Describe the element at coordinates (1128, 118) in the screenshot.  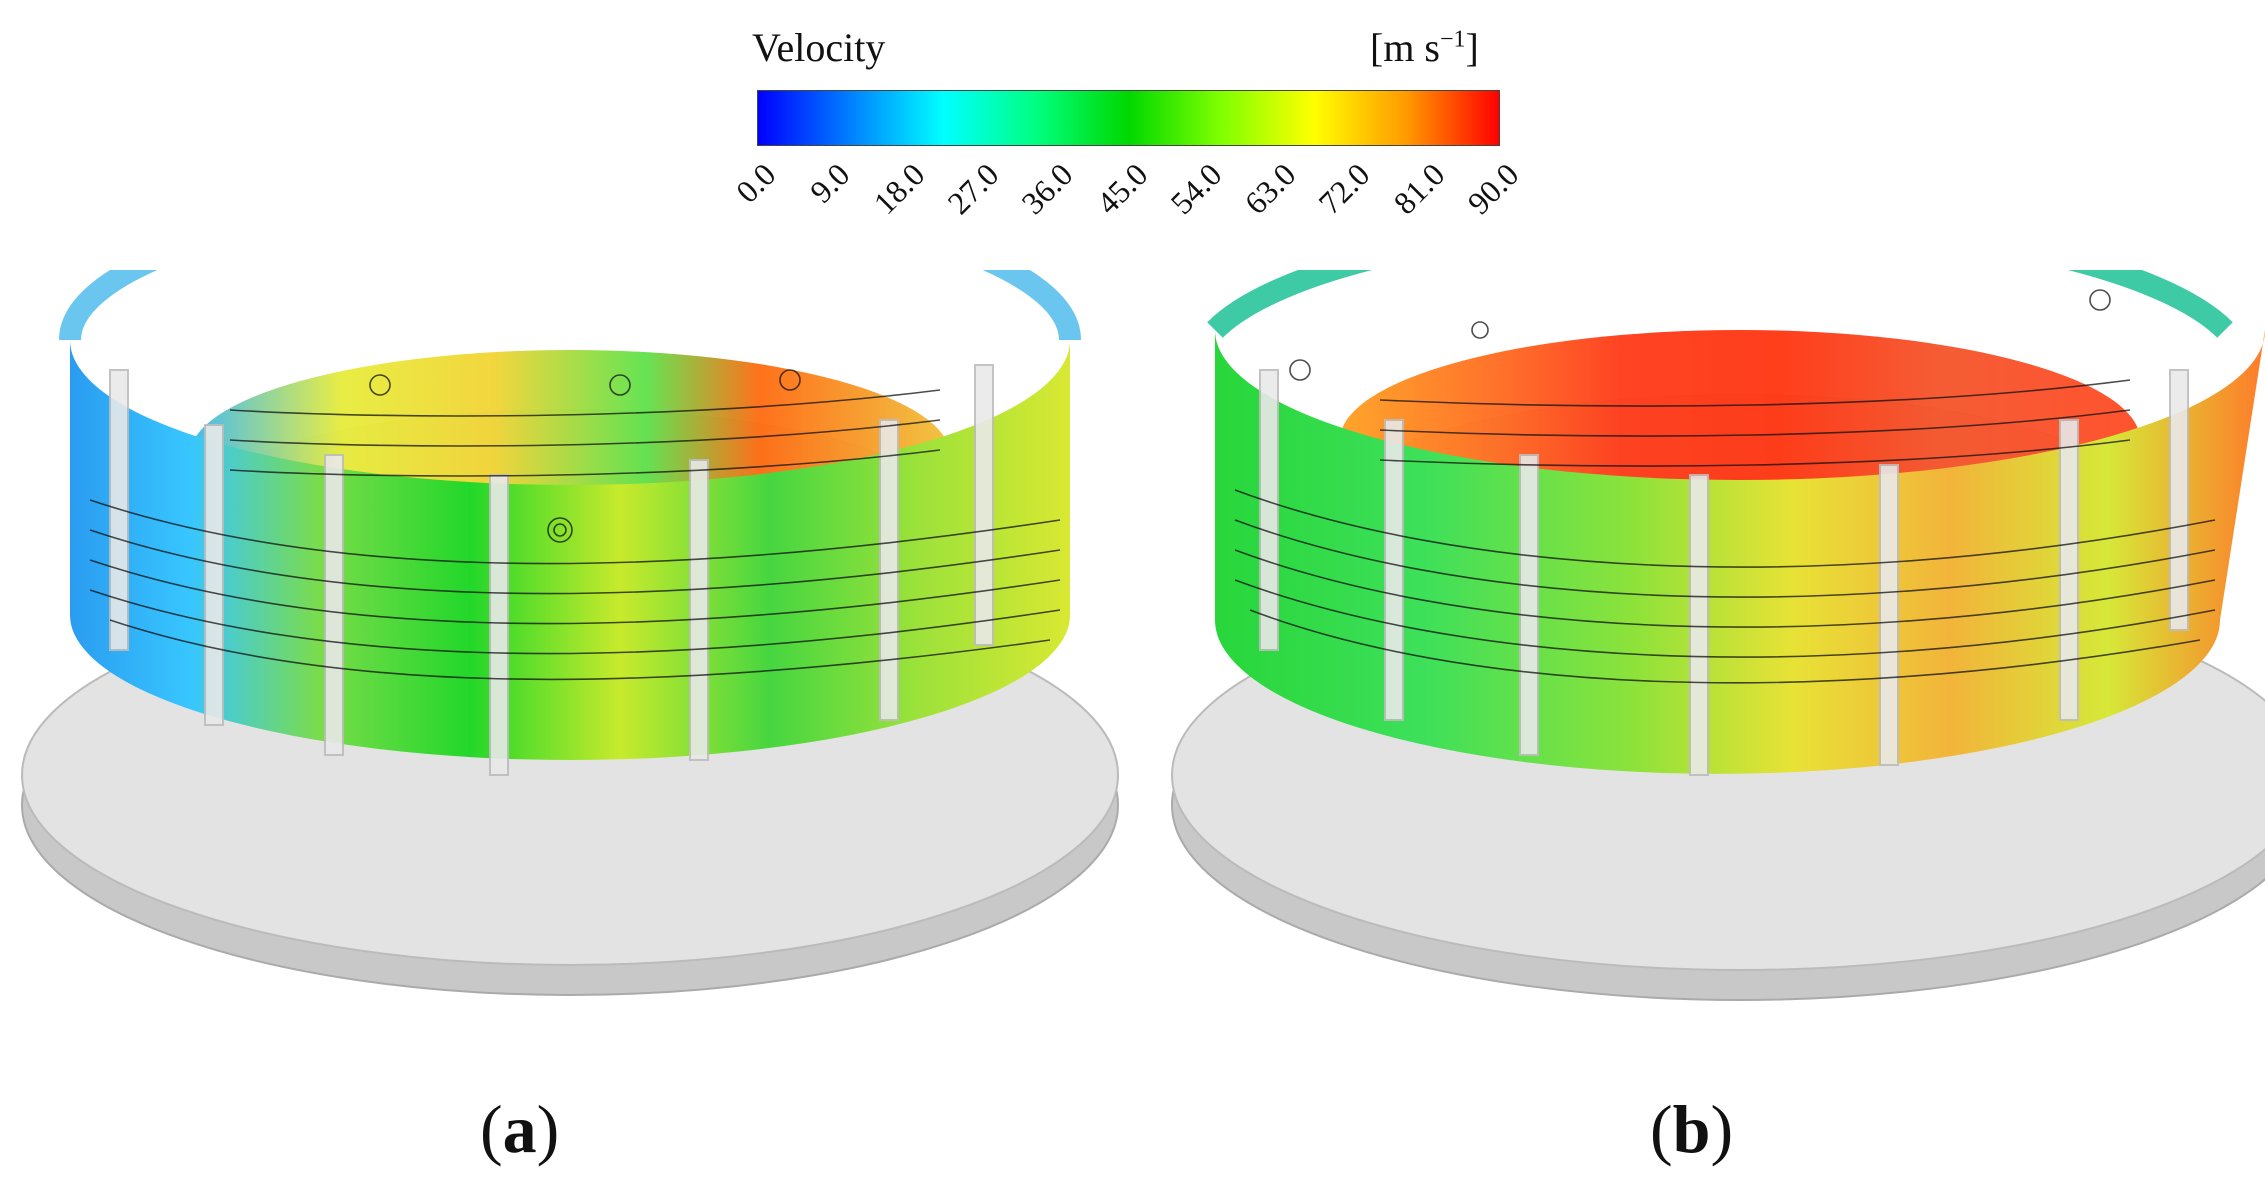
I see `velocity-colorbar` at that location.